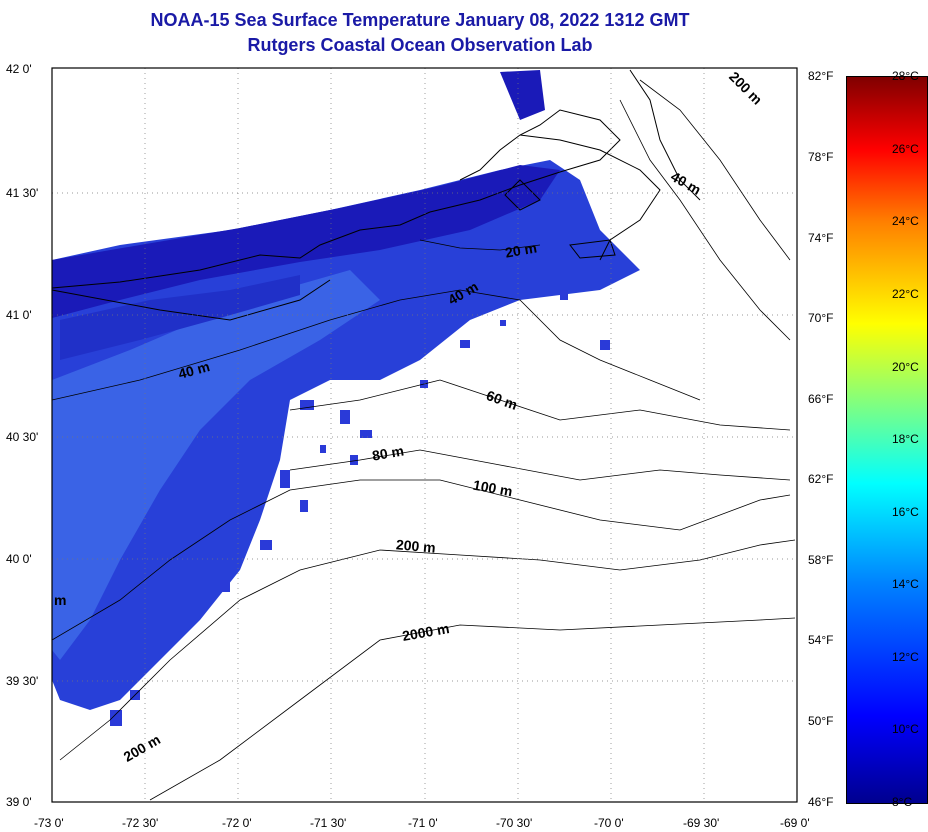 The width and height of the screenshot is (928, 832). Describe the element at coordinates (821, 721) in the screenshot. I see `fahrenheit-tick: 50°F` at that location.